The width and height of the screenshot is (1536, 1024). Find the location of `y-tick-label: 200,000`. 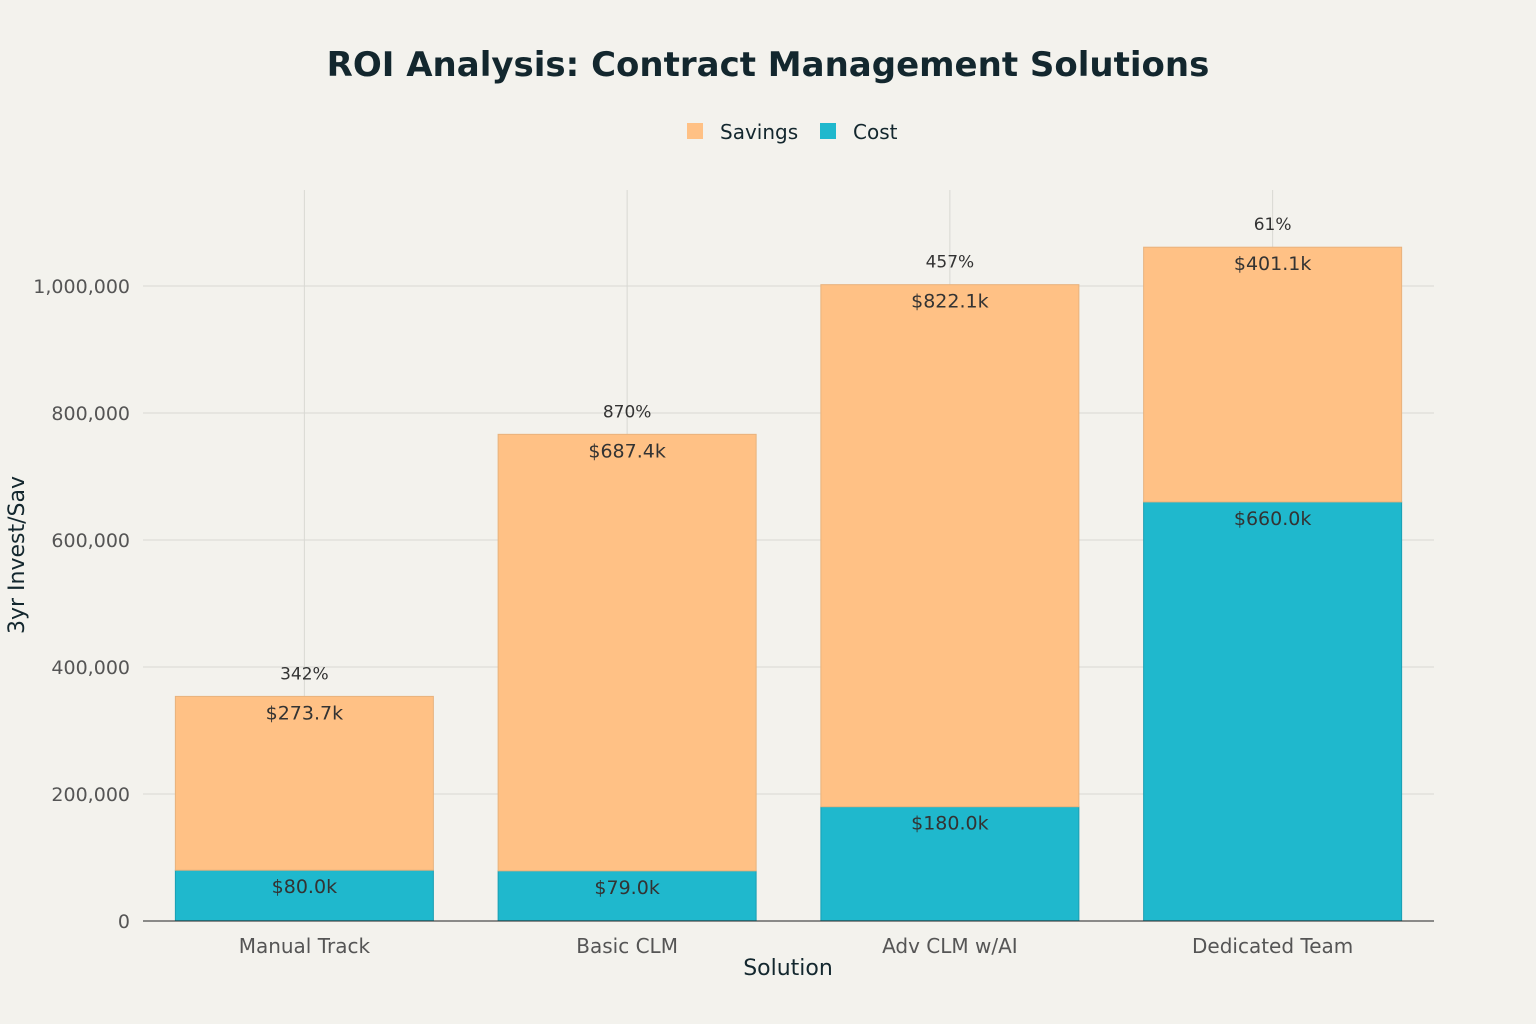

y-tick-label: 200,000 is located at coordinates (90, 795).